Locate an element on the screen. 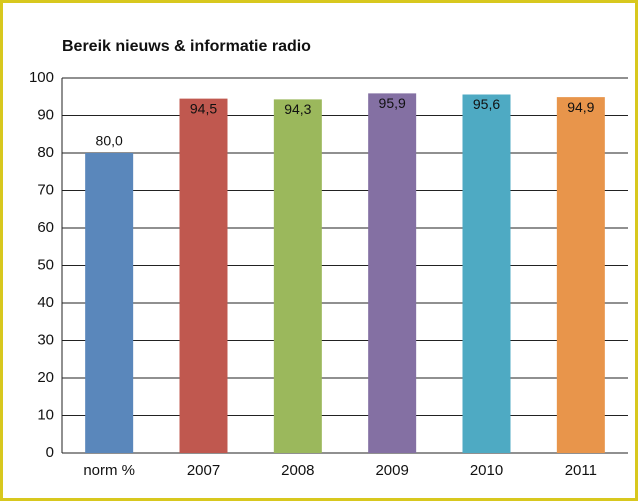 The image size is (638, 501). value-label: 80,0 is located at coordinates (109, 141).